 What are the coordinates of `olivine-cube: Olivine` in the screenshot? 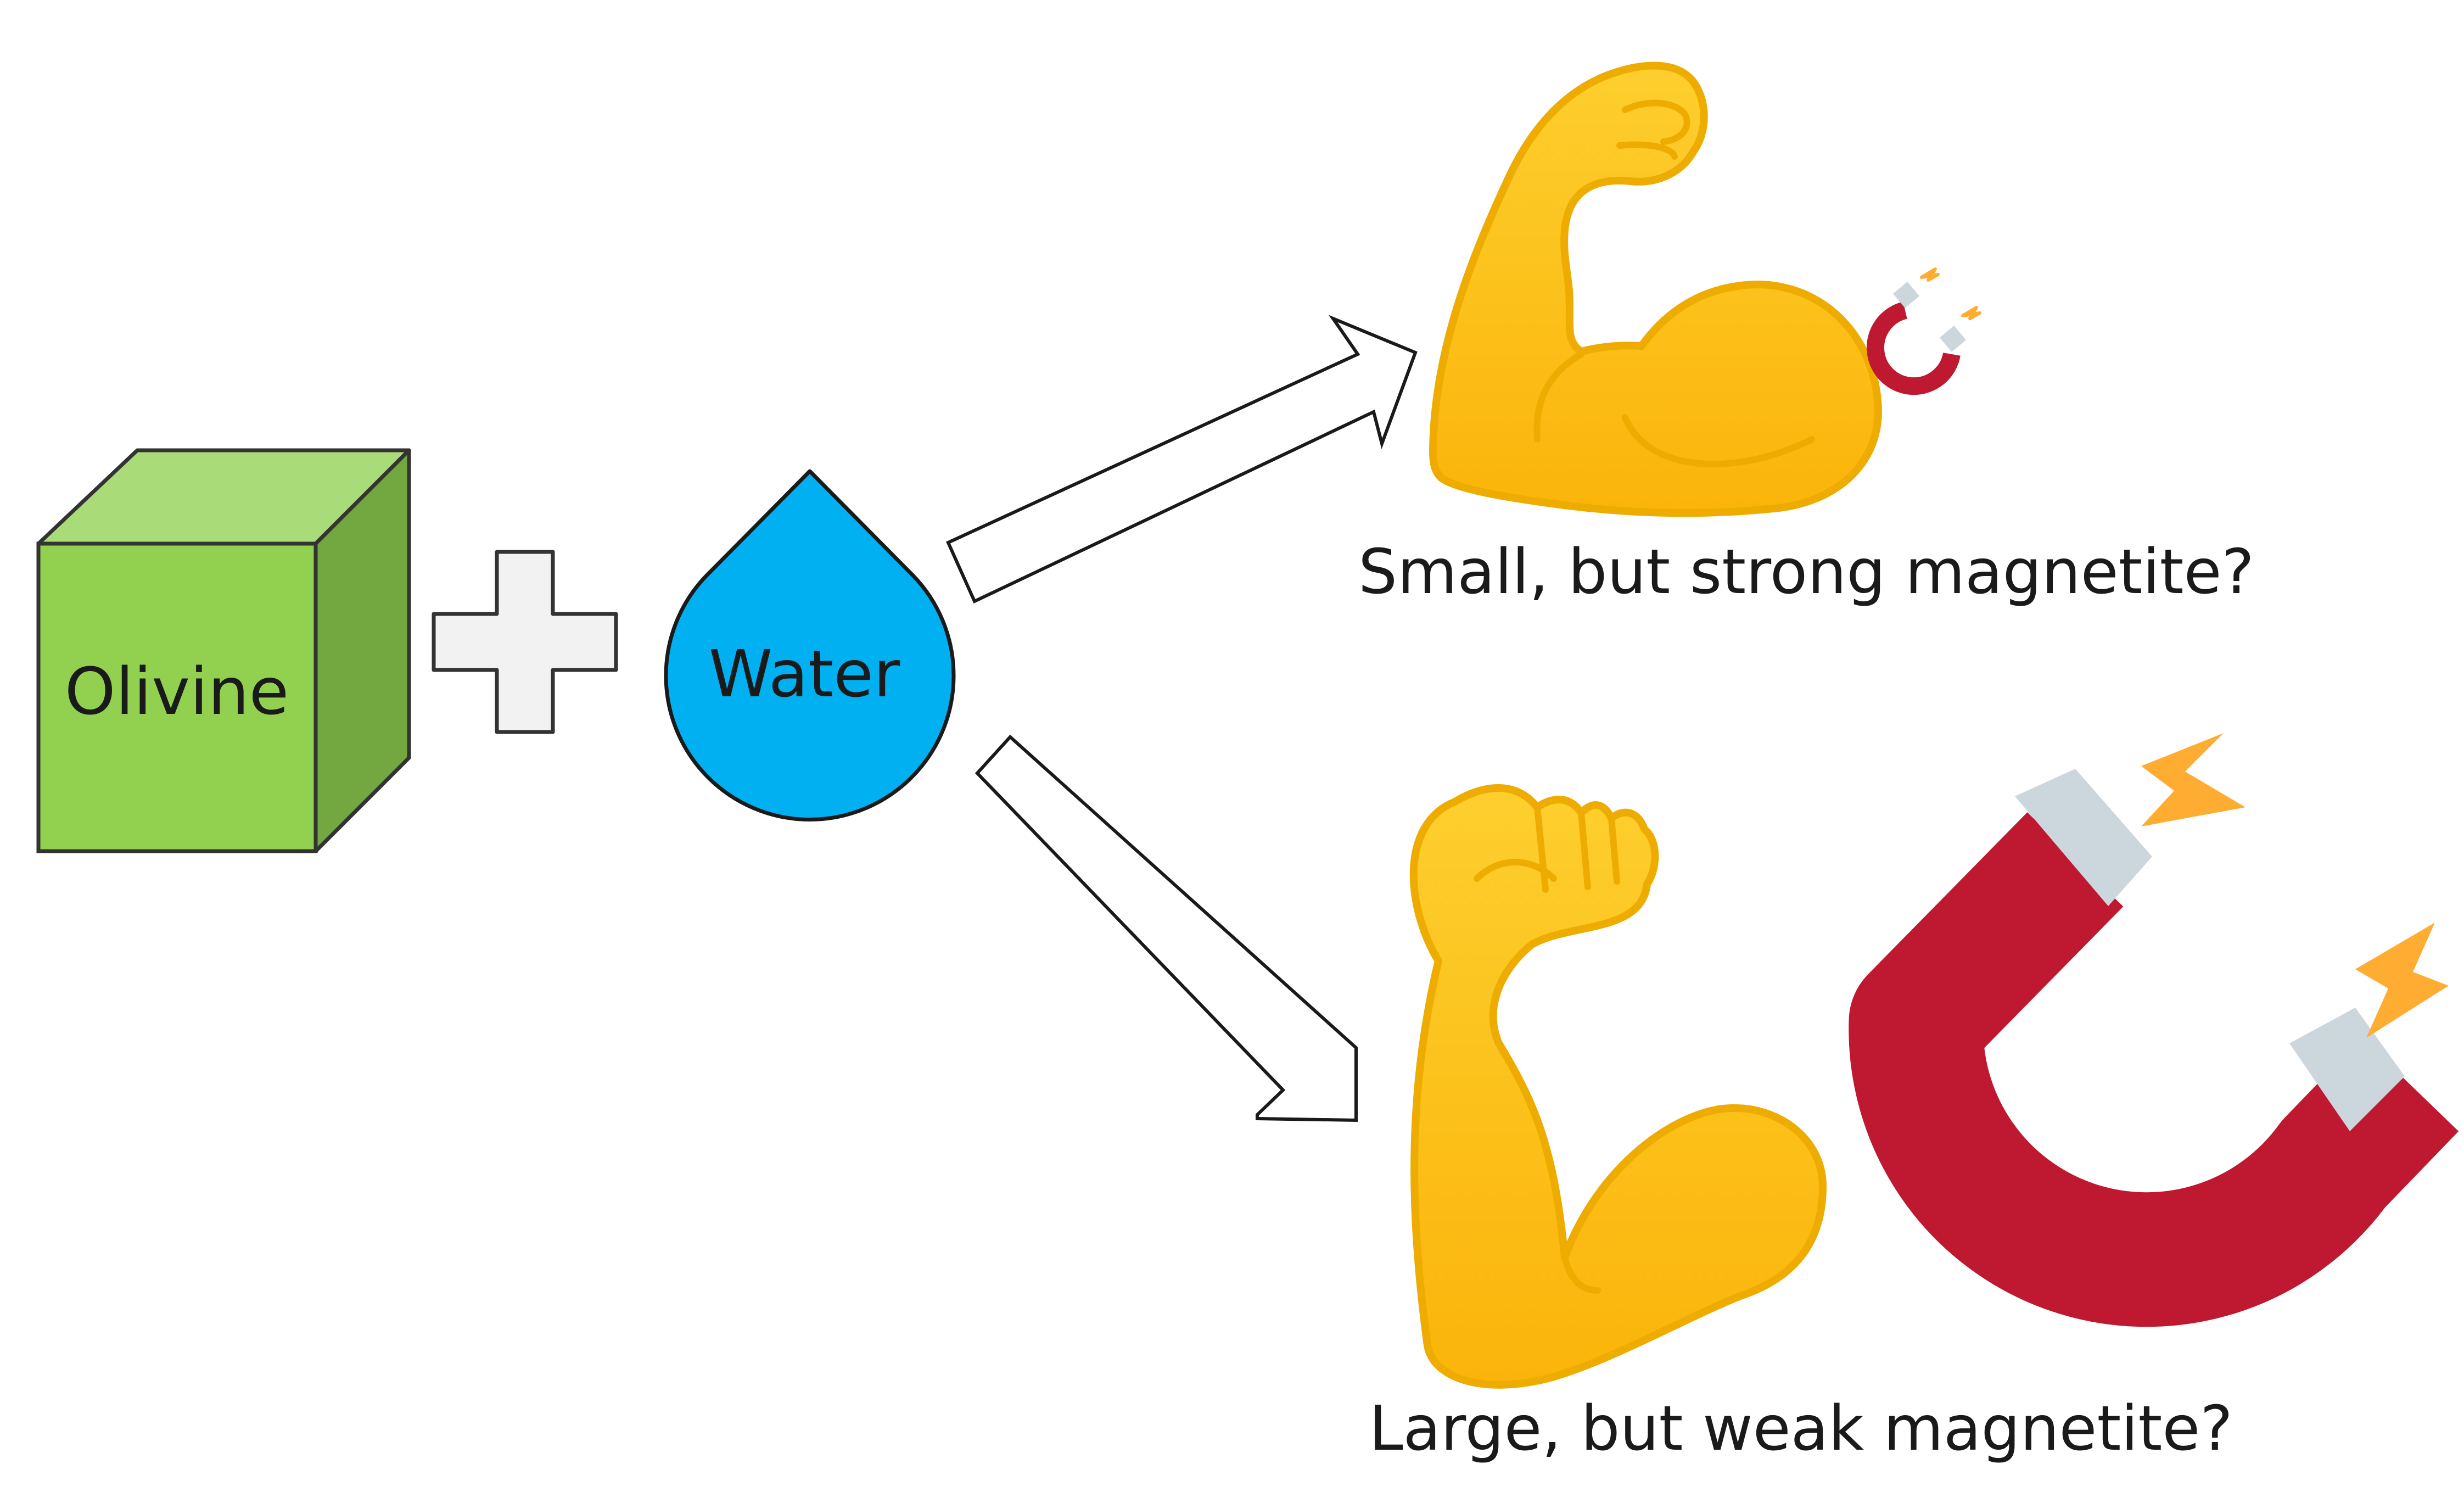 It's located at (224, 650).